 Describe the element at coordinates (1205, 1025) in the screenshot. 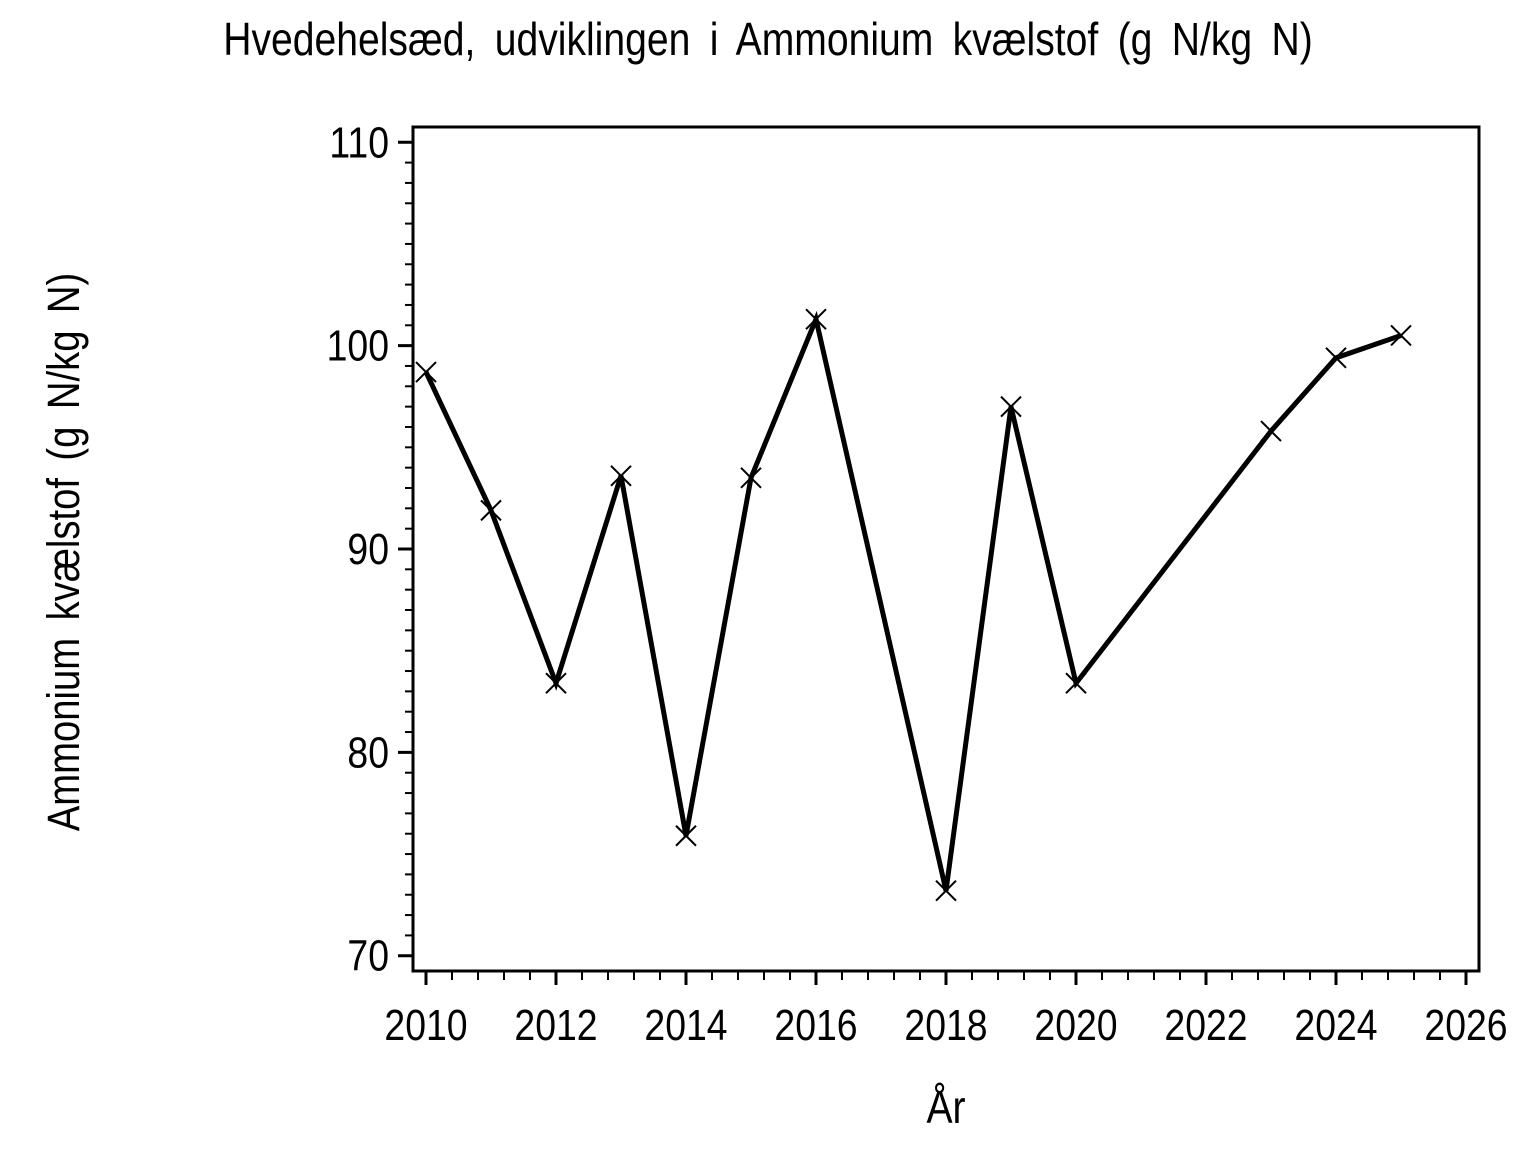

I see `x-tick-label: 2022` at that location.